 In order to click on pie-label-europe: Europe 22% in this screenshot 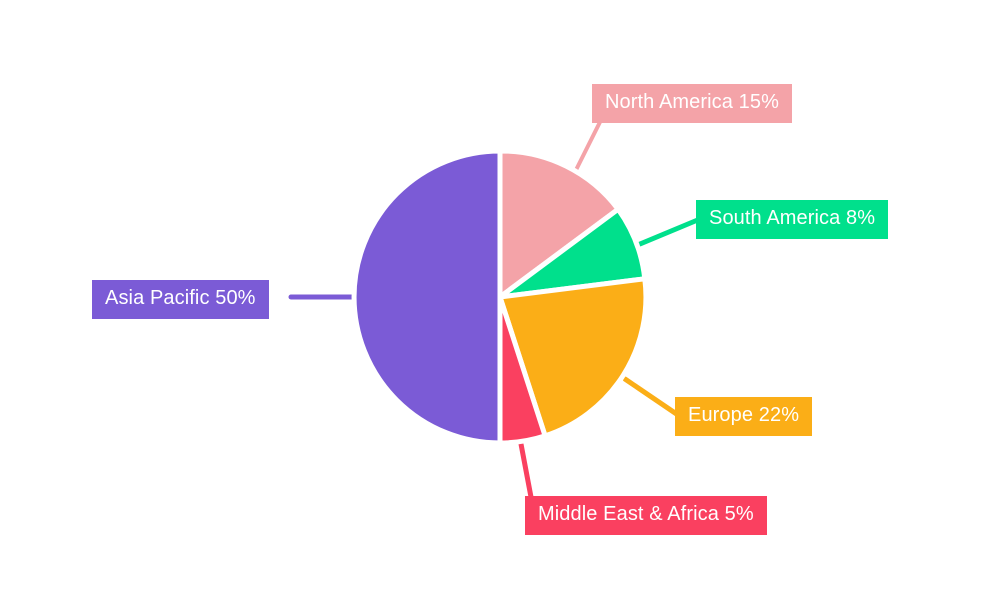, I will do `click(744, 416)`.